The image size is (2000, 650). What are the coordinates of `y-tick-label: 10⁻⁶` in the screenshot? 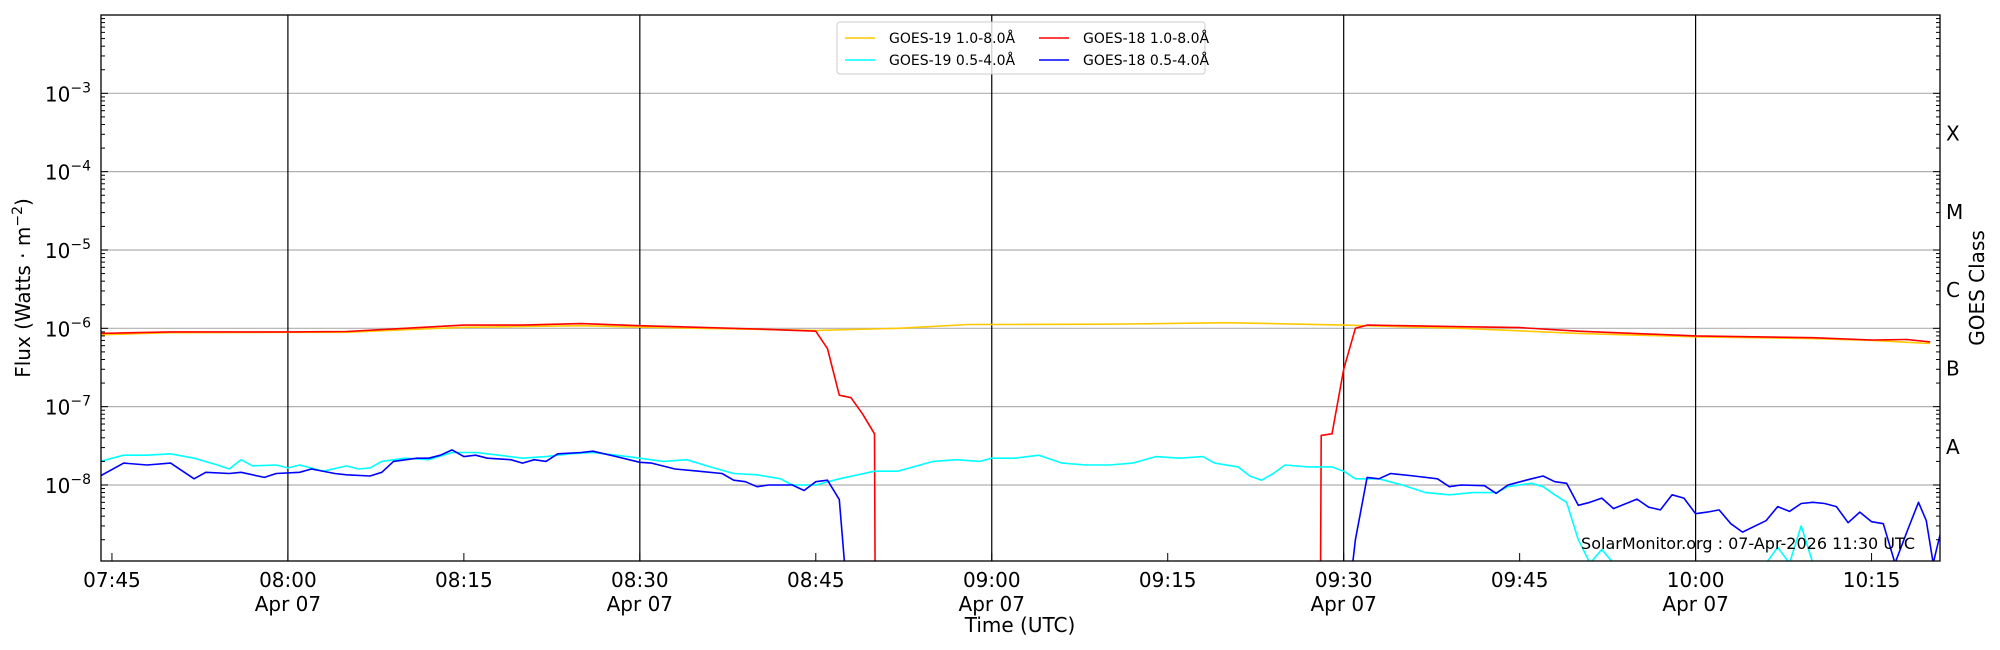 It's located at (68, 328).